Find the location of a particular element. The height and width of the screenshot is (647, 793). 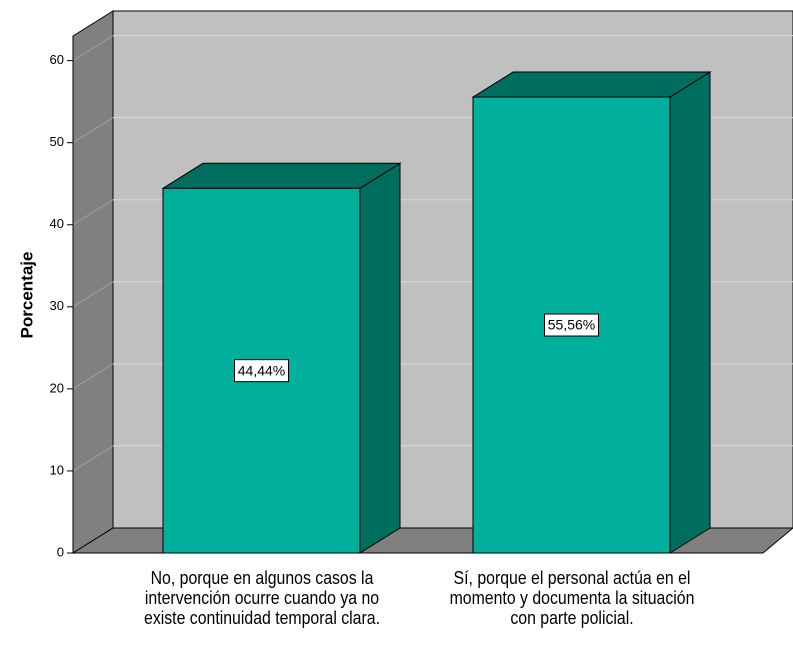

y-tick-label: 10 is located at coordinates (57, 469).